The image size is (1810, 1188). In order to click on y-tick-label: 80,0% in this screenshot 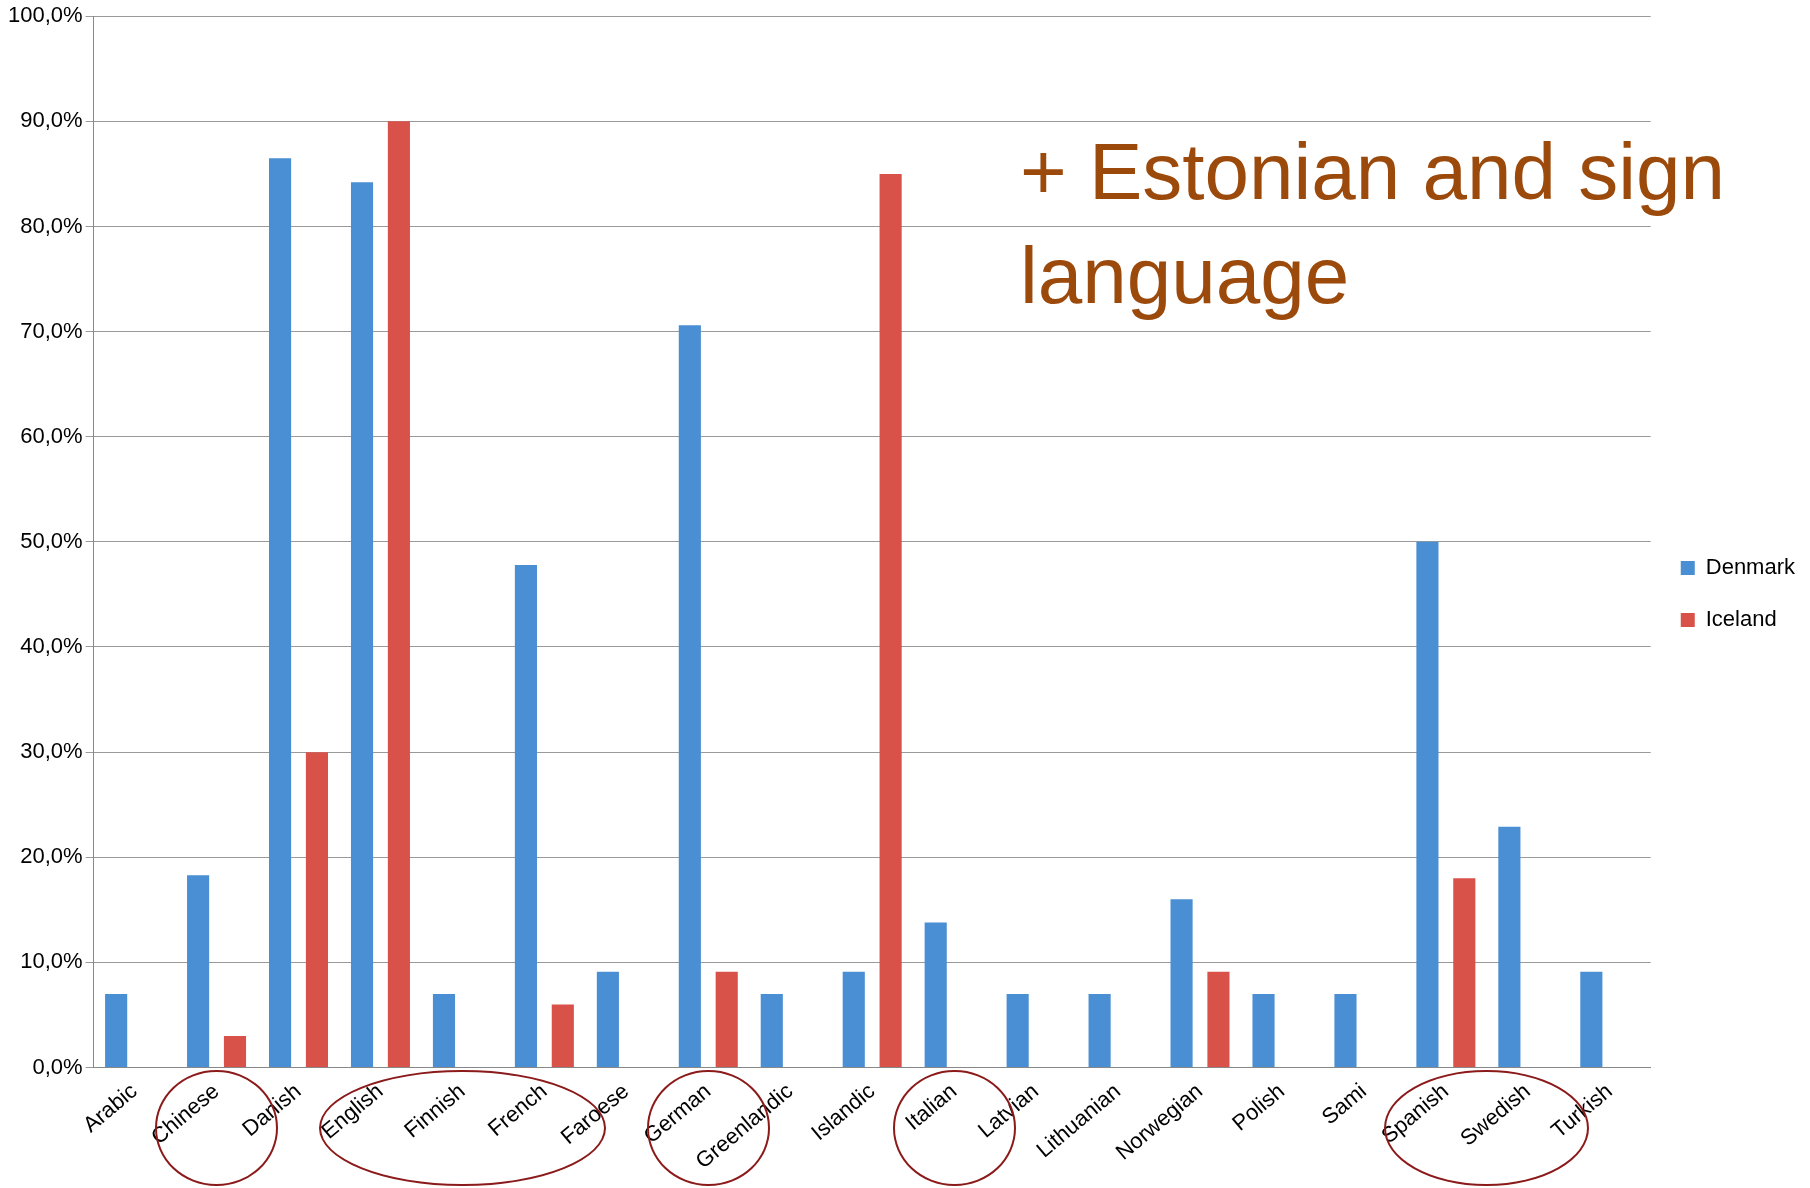, I will do `click(51, 225)`.